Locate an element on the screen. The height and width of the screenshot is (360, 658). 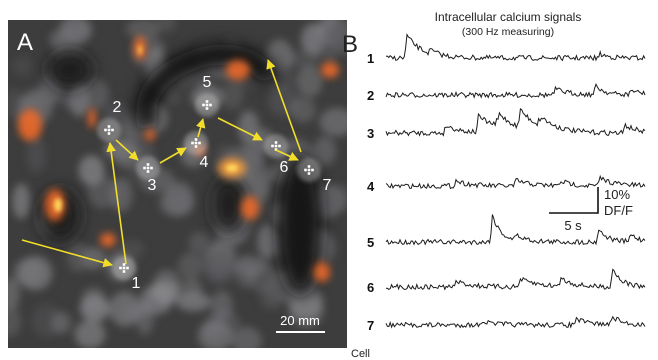
trace-label-1: 1 is located at coordinates (370, 58).